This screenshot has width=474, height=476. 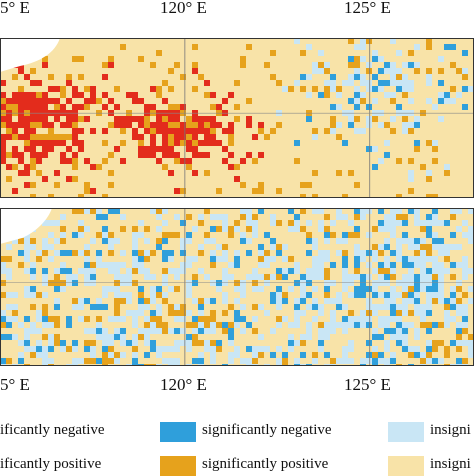 What do you see at coordinates (450, 430) in the screenshot?
I see `legend-label-3: insigni` at bounding box center [450, 430].